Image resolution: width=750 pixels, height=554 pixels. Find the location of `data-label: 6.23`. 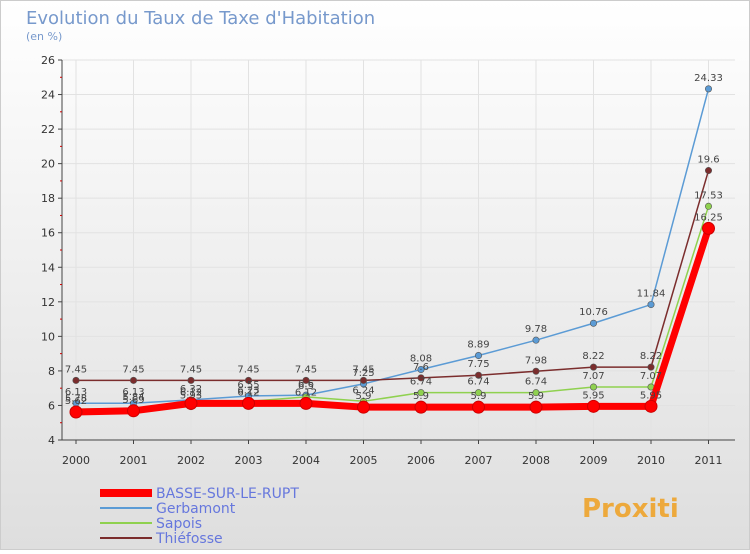

data-label: 6.23 is located at coordinates (248, 390).